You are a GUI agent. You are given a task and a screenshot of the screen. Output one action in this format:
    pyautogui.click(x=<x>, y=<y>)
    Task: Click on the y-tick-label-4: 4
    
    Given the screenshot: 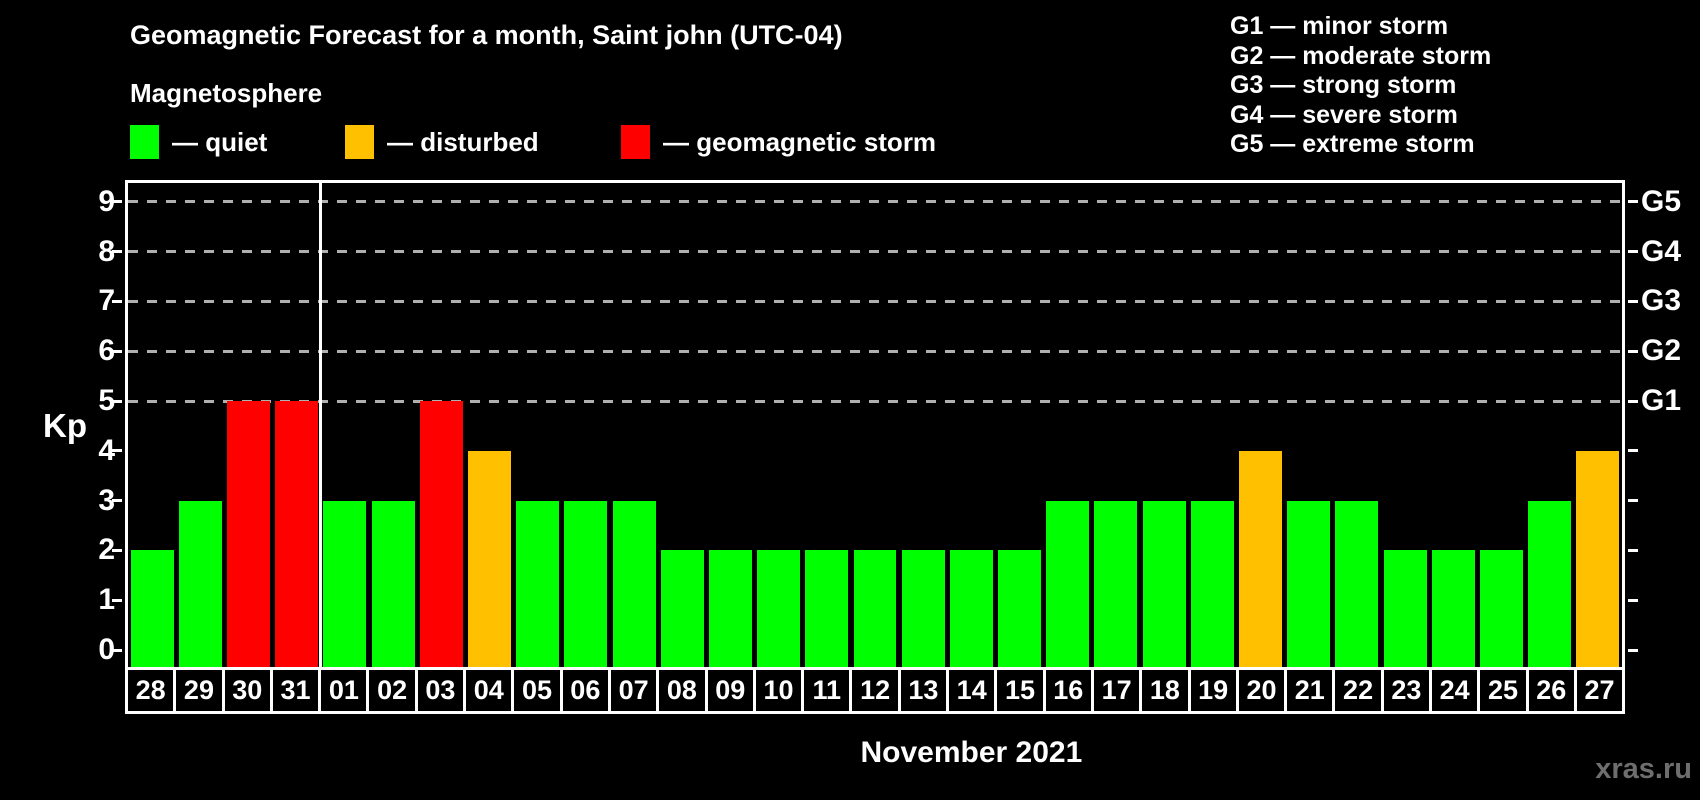 What is the action you would take?
    pyautogui.click(x=106, y=450)
    